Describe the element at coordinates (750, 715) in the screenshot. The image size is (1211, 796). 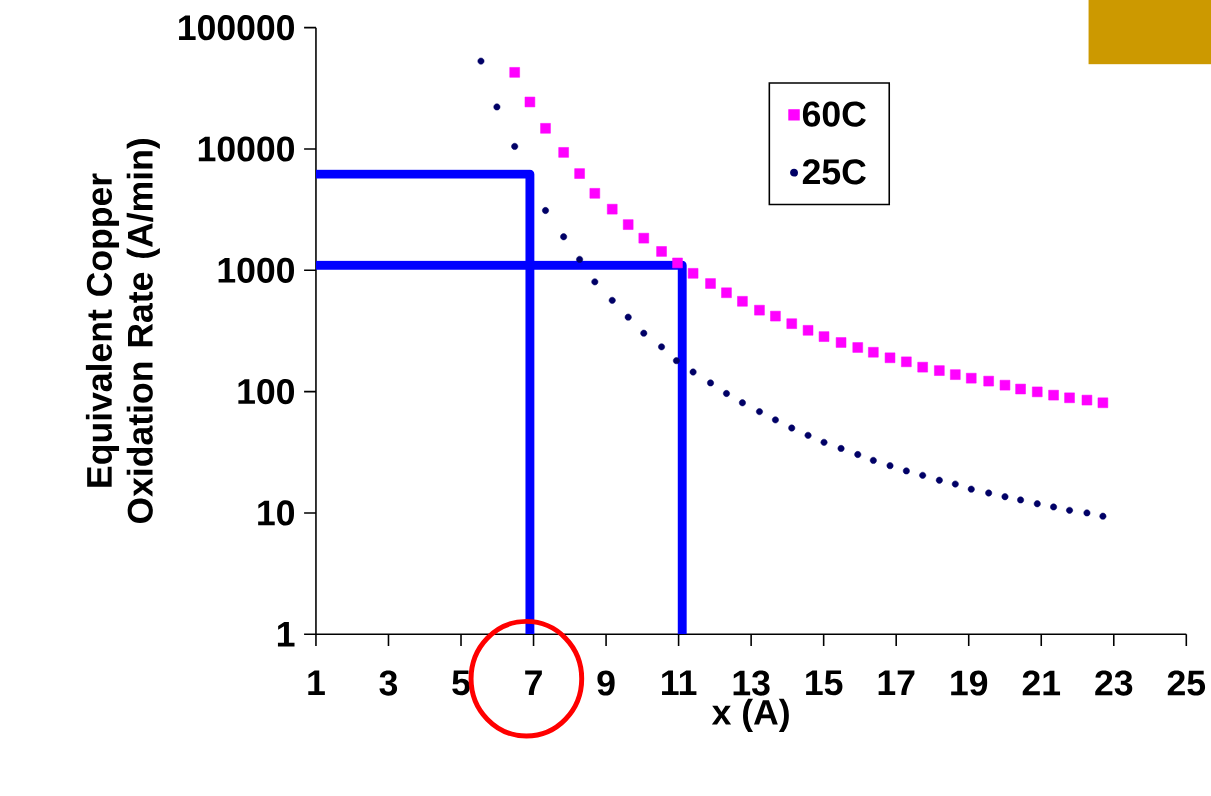
I see `x-axis-title: x (A)` at that location.